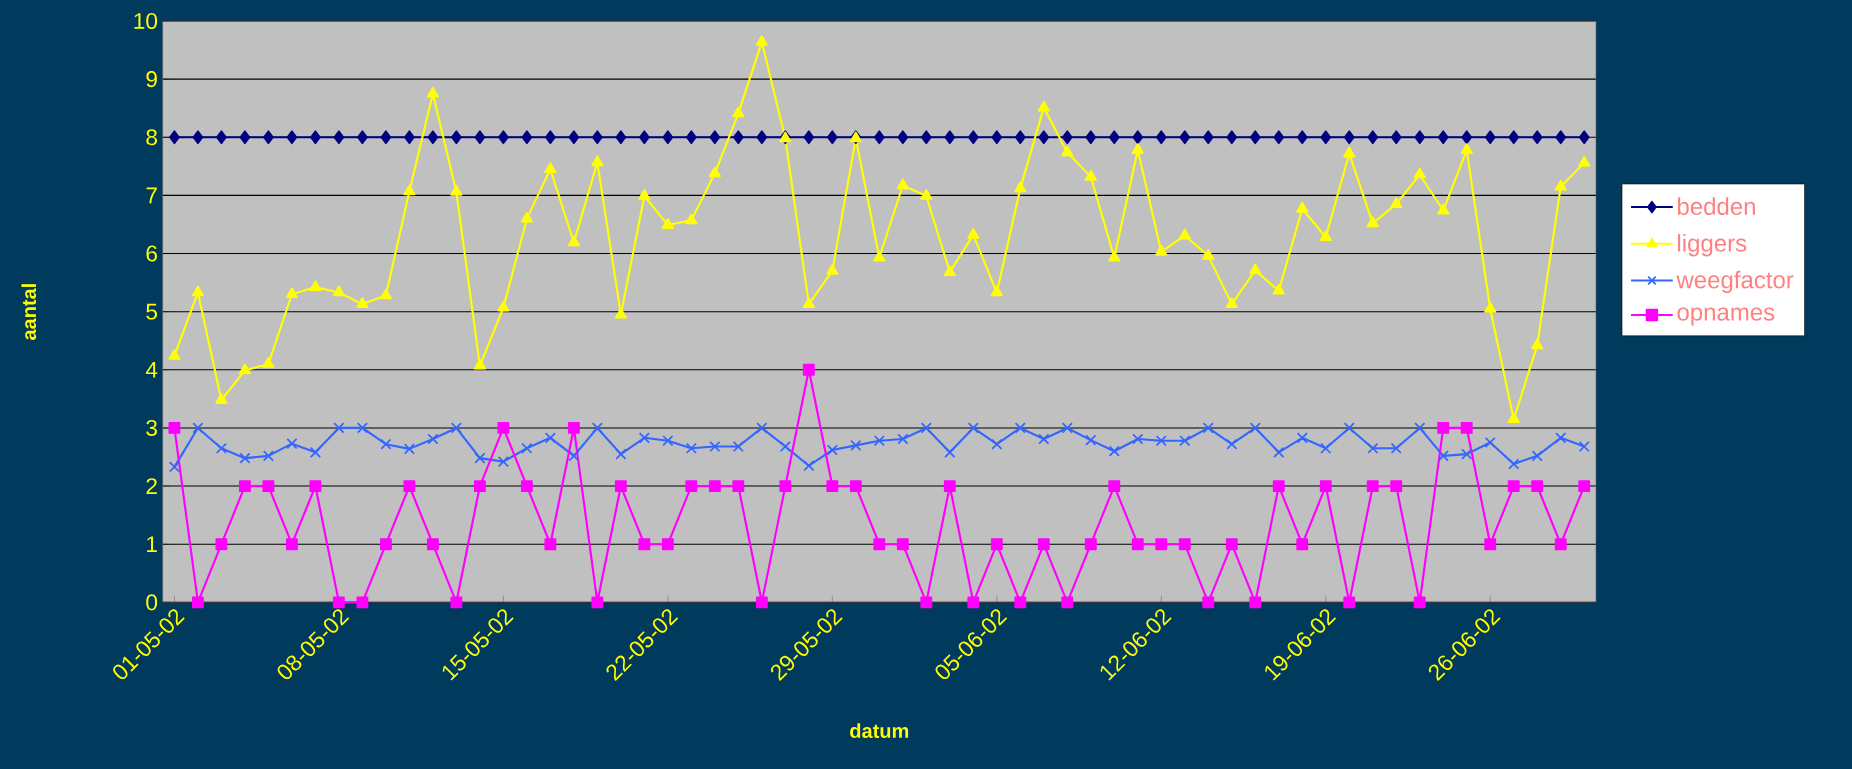 Image resolution: width=1852 pixels, height=769 pixels. I want to click on y-tick-label: 2, so click(151, 486).